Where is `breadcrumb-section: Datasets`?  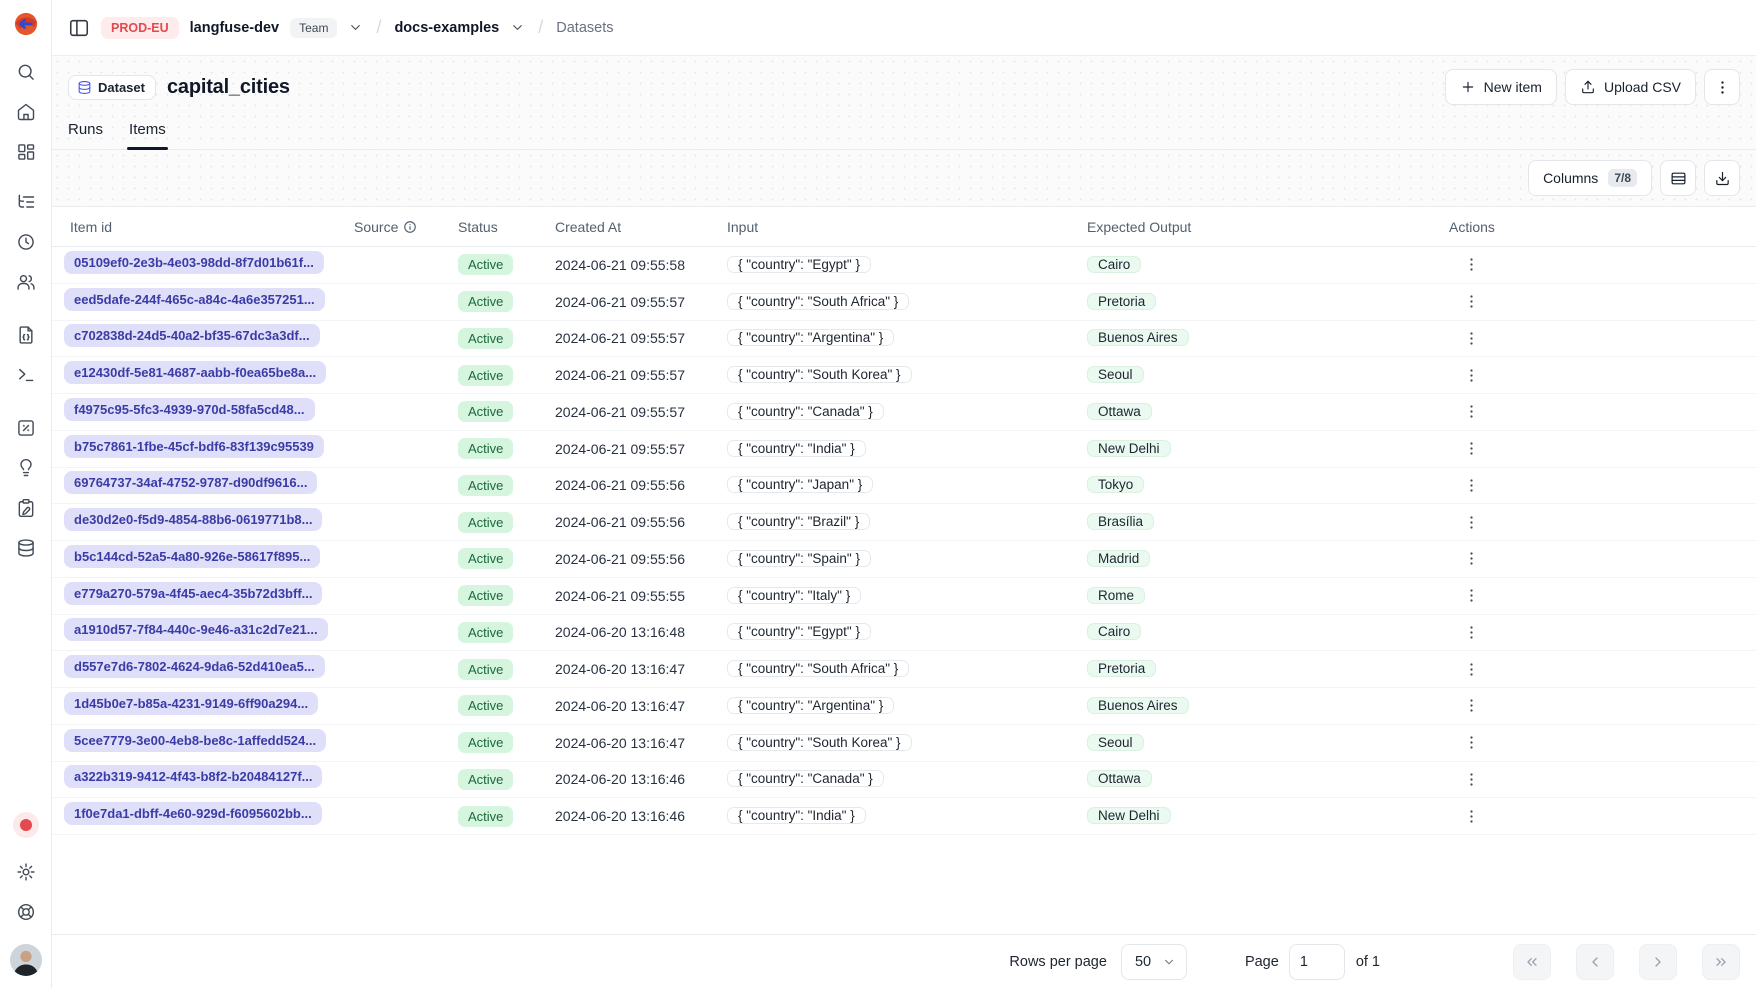
breadcrumb-section: Datasets is located at coordinates (585, 27).